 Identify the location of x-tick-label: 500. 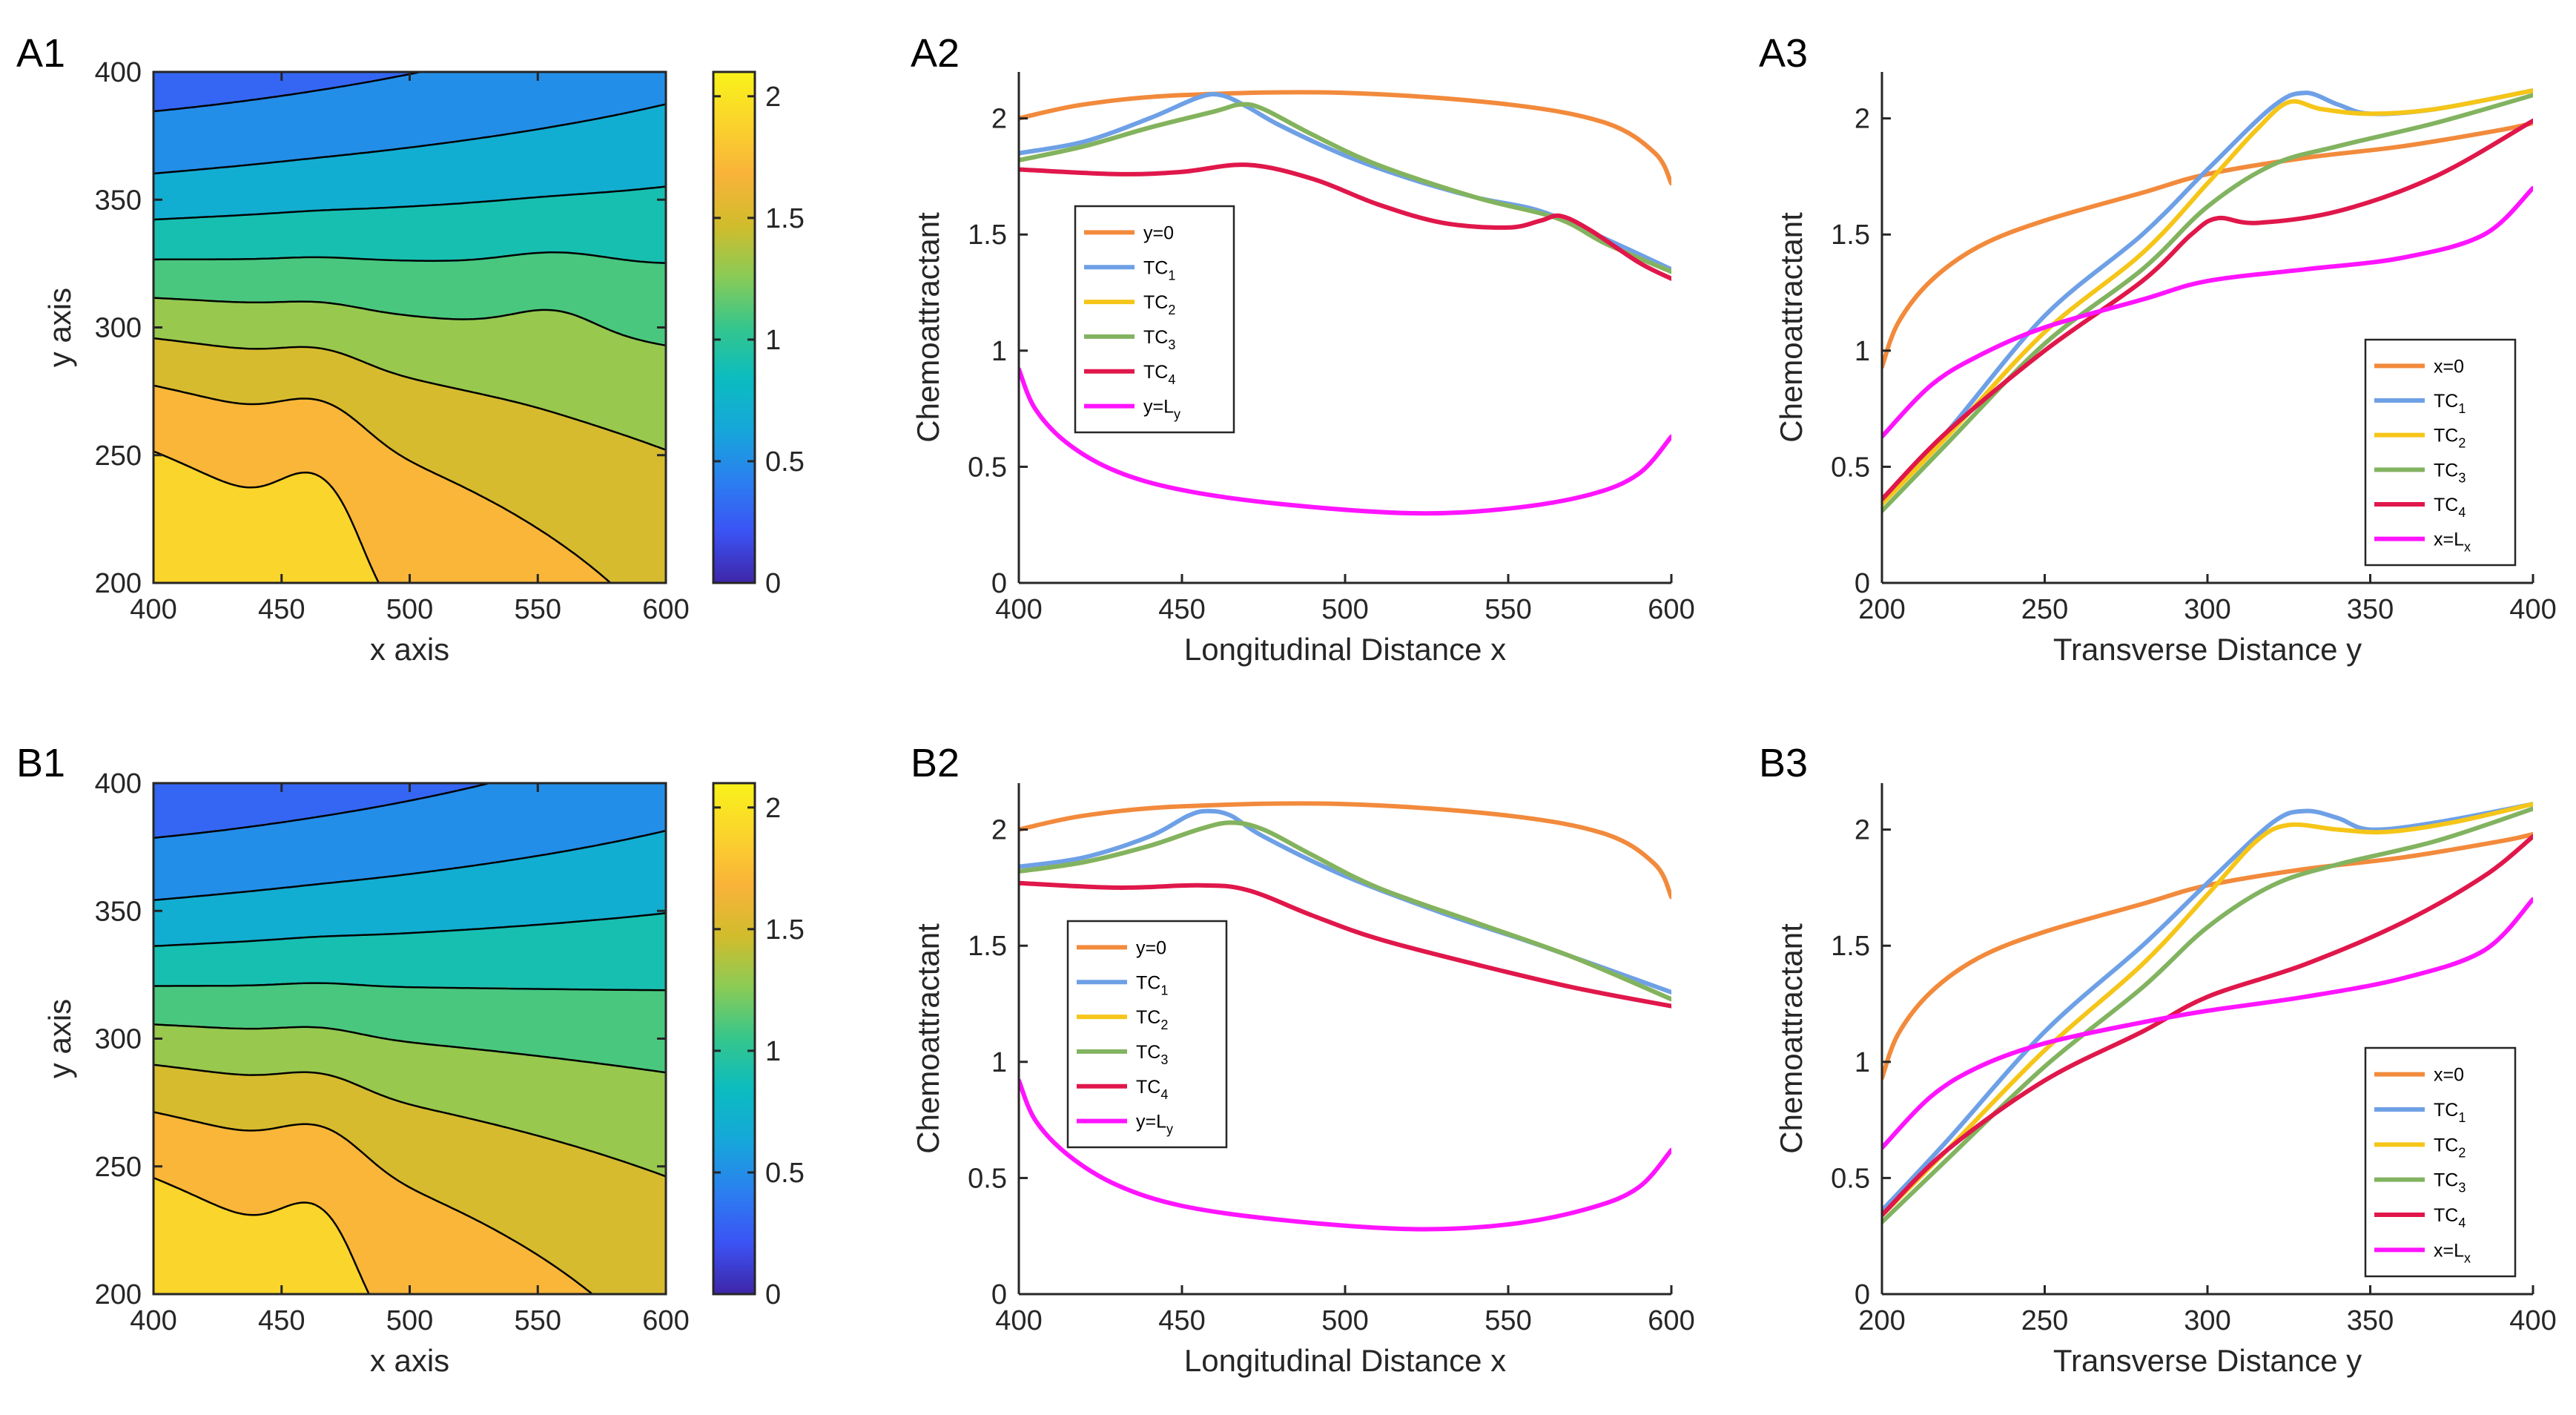
(409, 609).